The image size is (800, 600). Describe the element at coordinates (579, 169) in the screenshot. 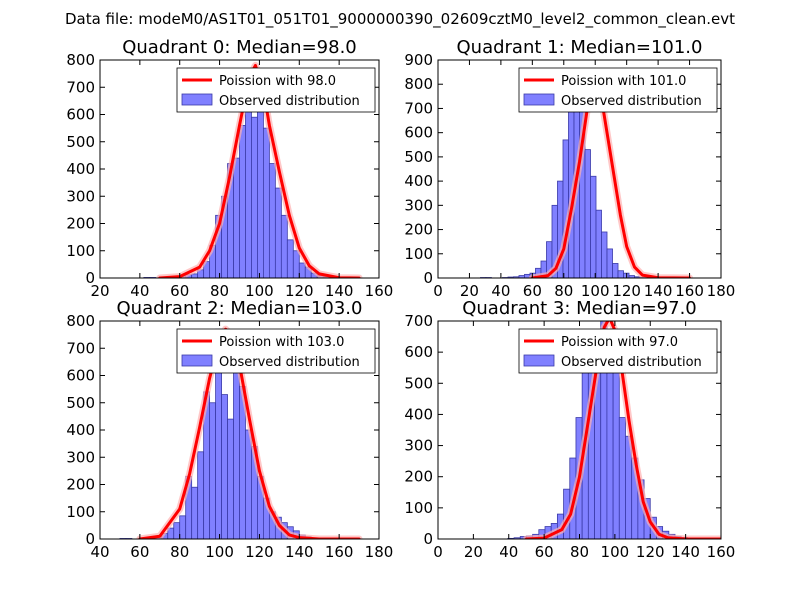

I see `quadrant-1-axes-frame` at that location.